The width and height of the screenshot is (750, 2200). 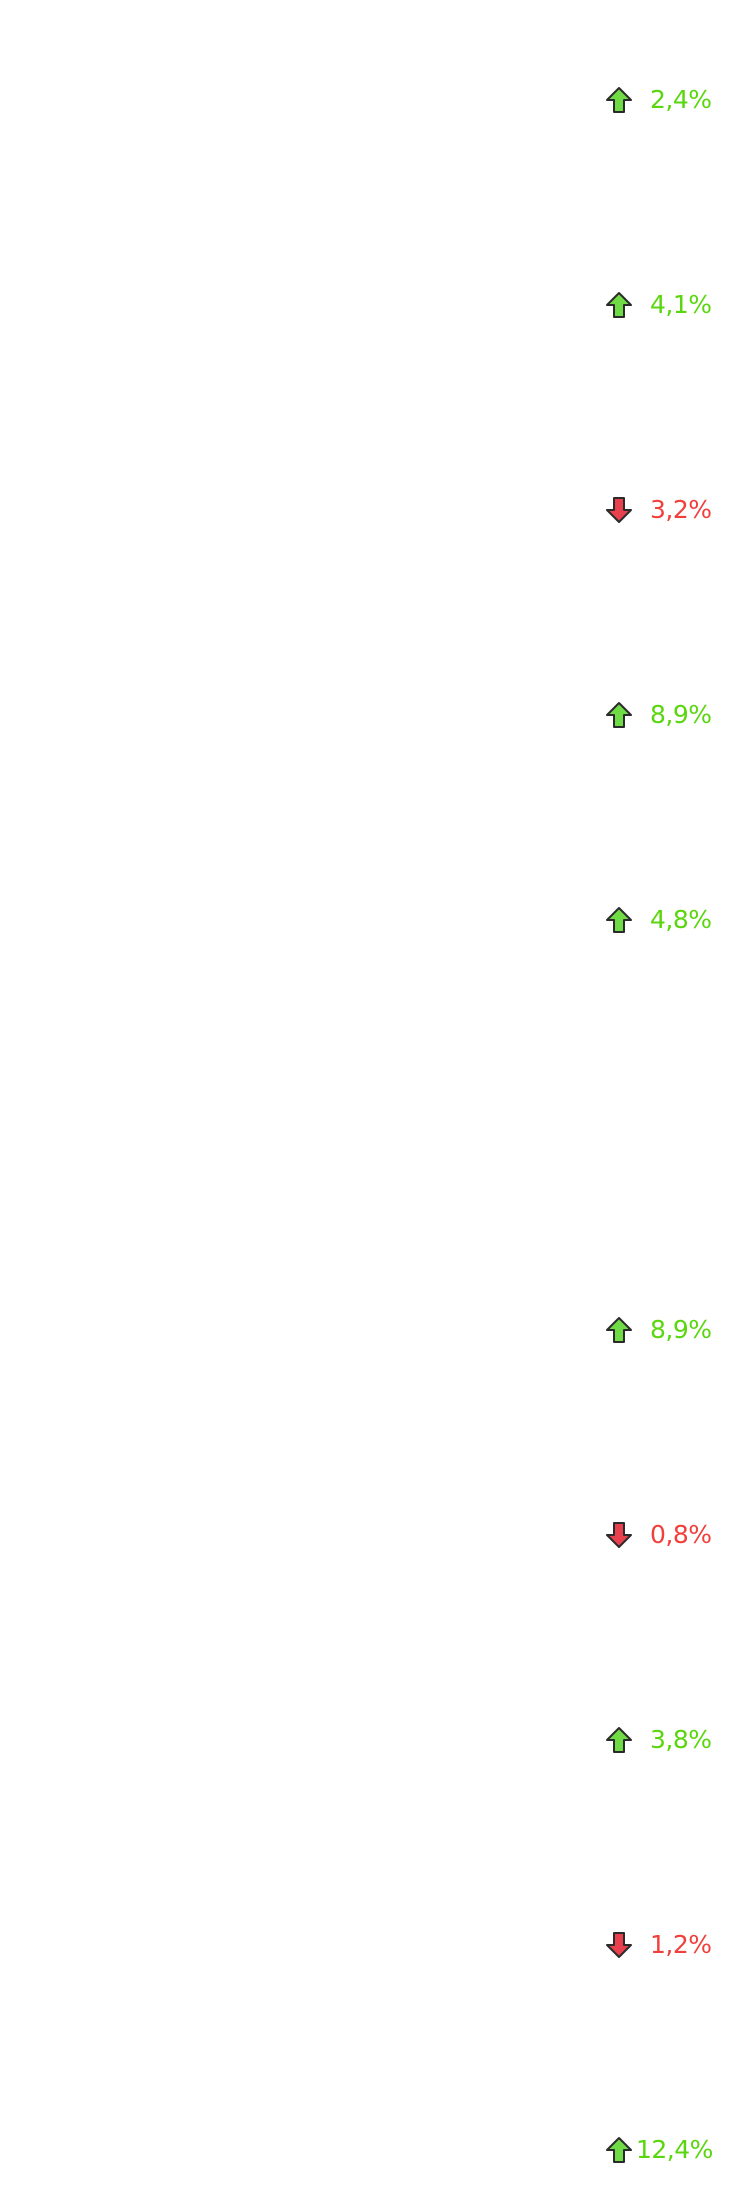 I want to click on change-indicator-1: 2,4%, so click(x=659, y=100).